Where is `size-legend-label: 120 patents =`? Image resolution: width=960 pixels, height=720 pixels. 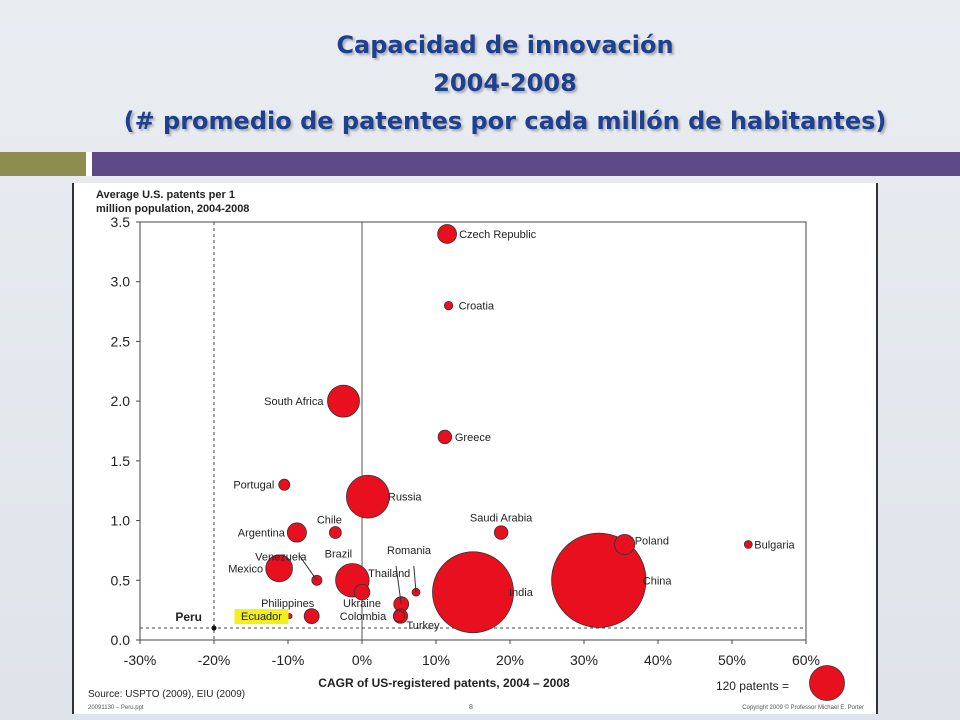
size-legend-label: 120 patents = is located at coordinates (752, 686).